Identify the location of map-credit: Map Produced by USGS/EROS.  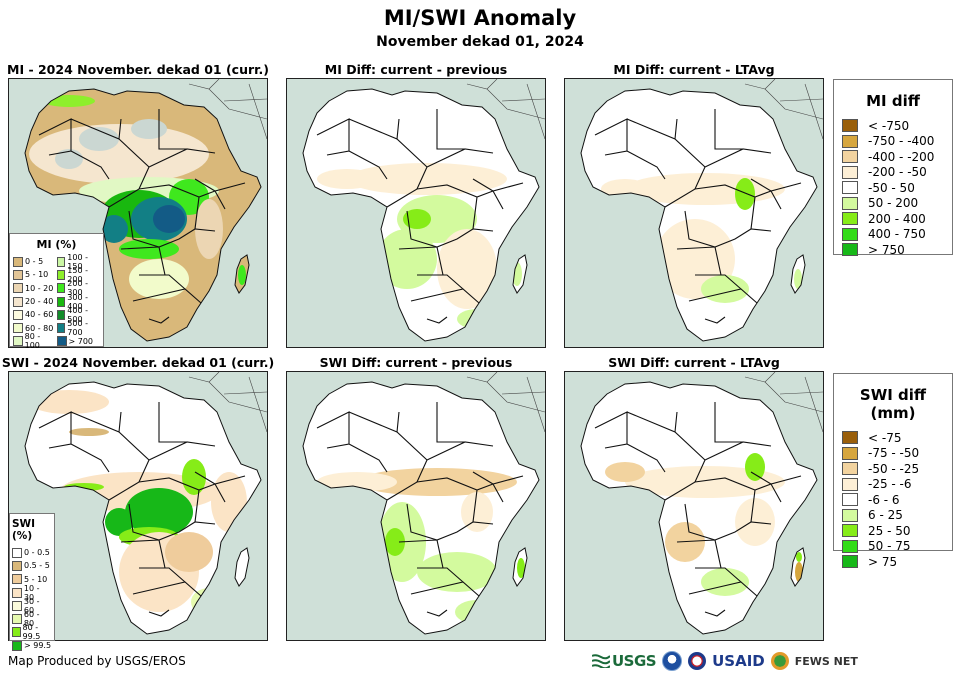
(97, 661).